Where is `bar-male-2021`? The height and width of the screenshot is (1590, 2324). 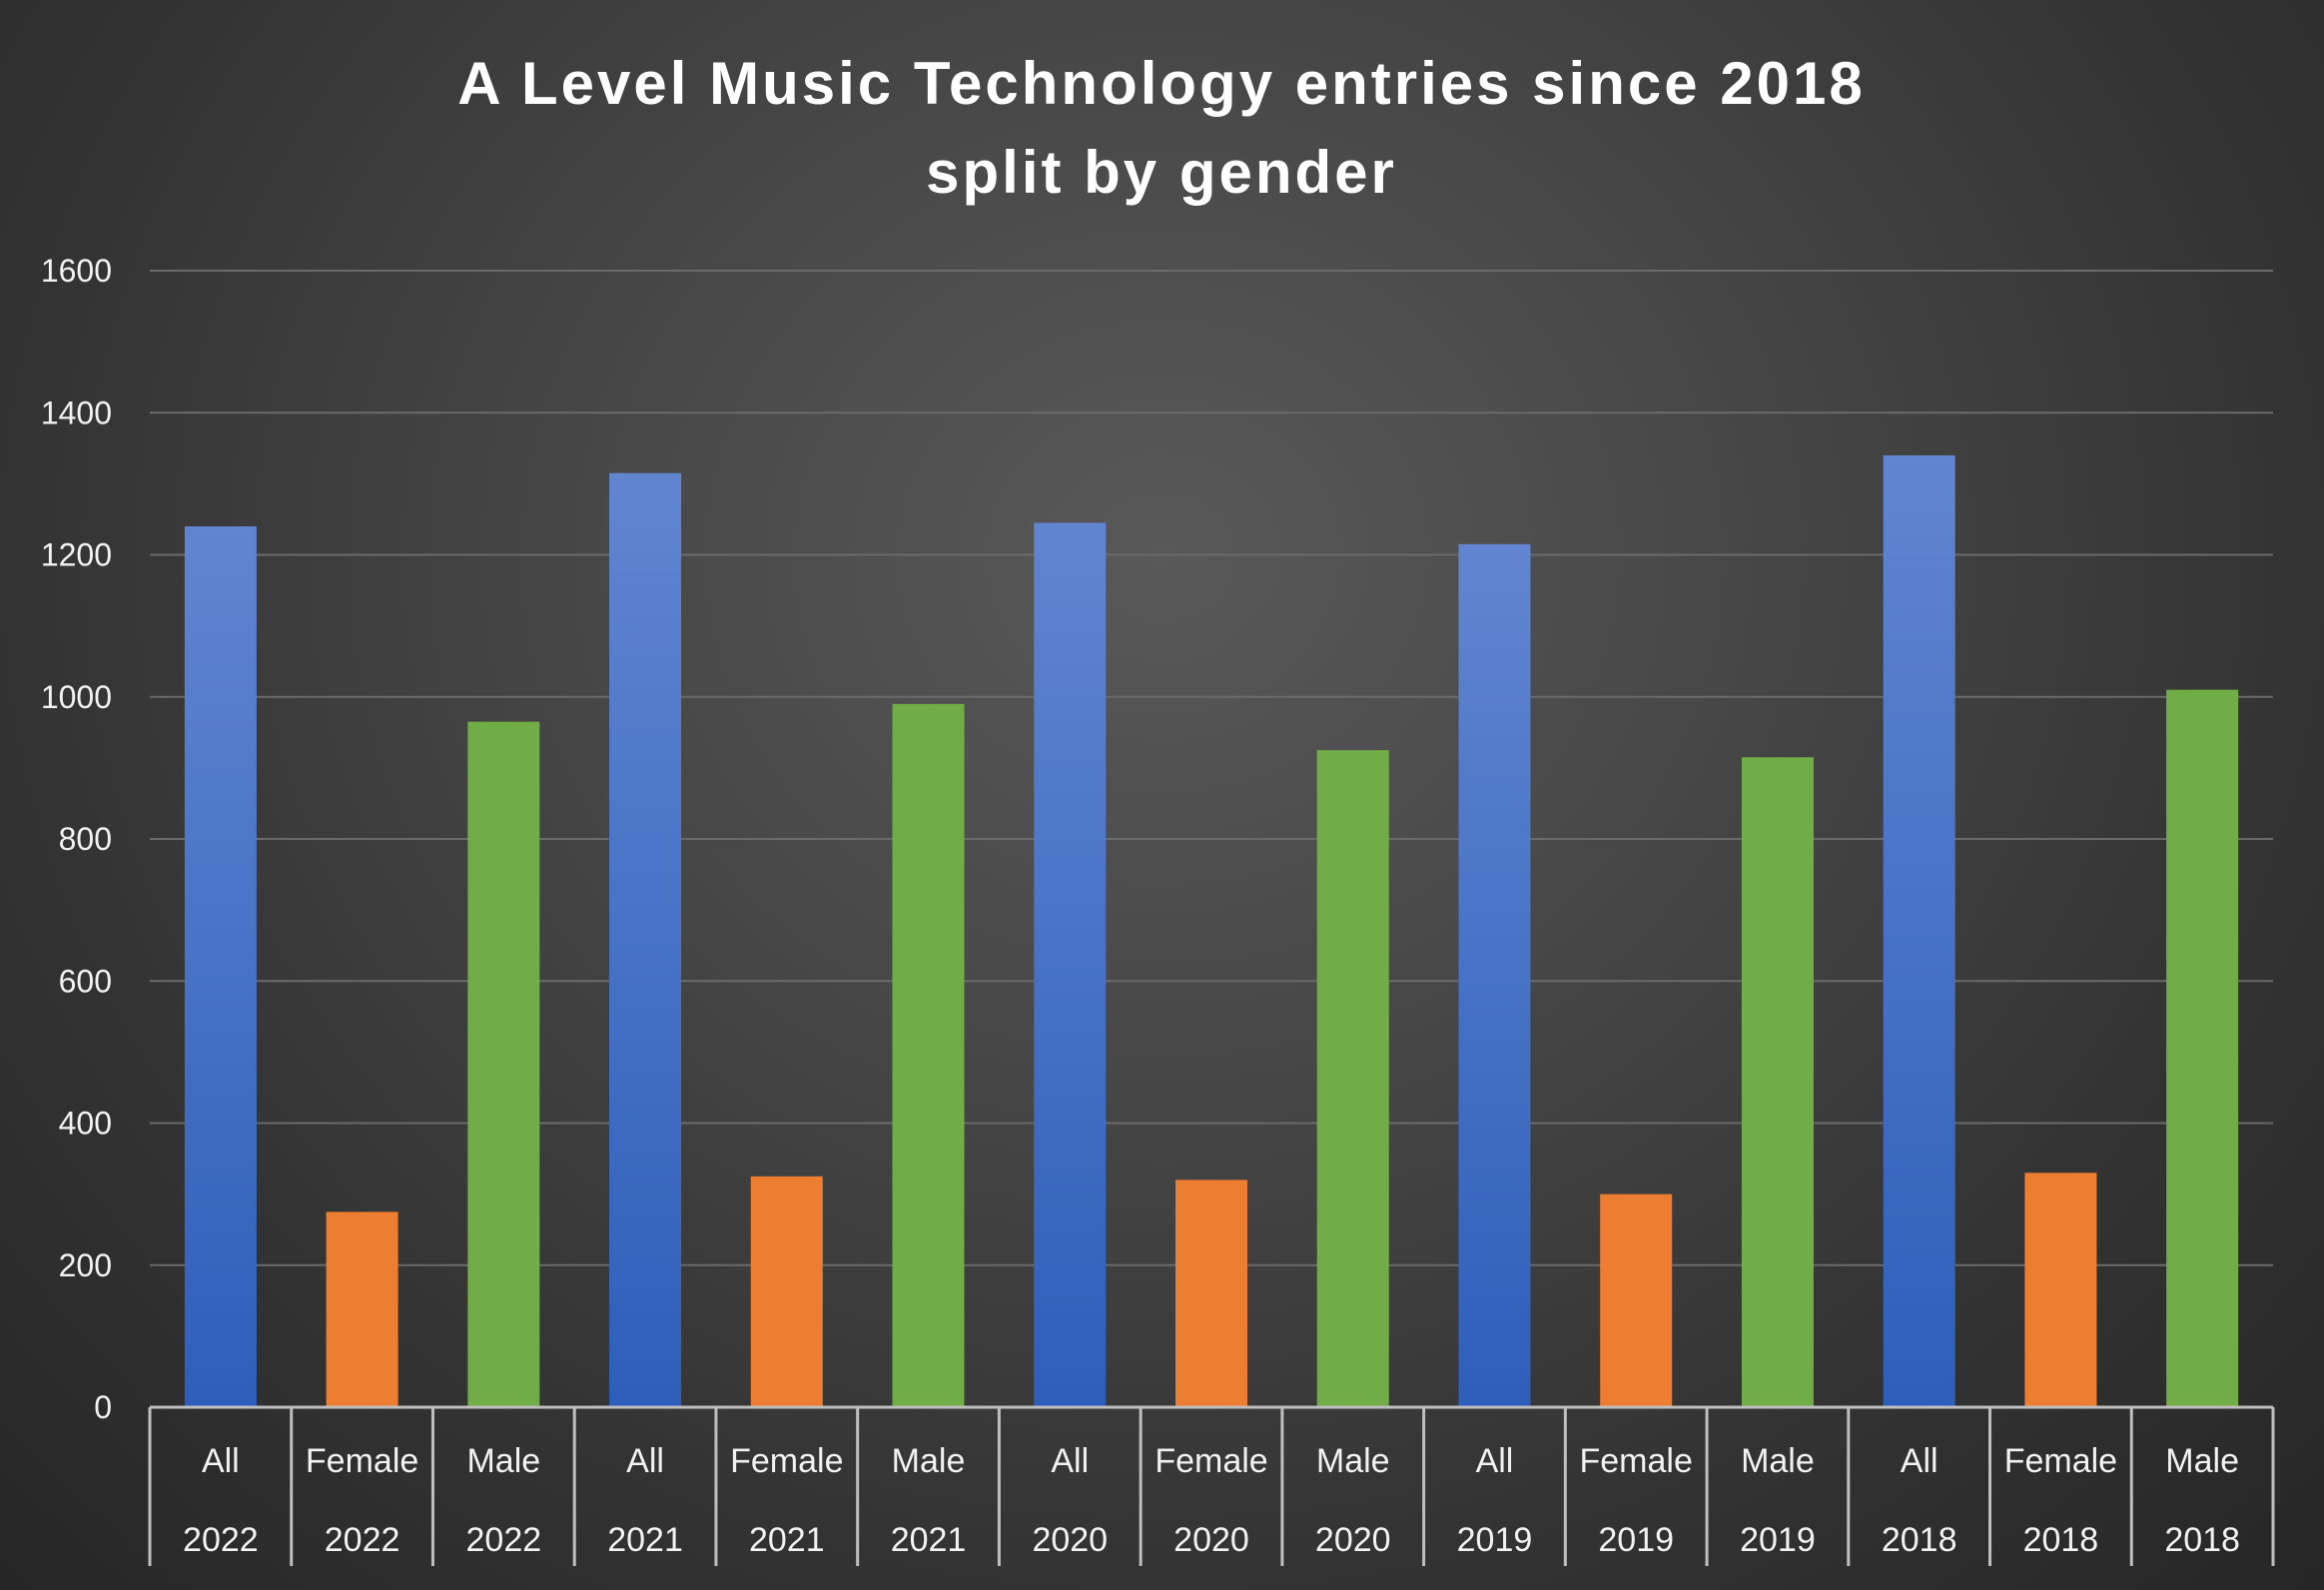
bar-male-2021 is located at coordinates (928, 1055).